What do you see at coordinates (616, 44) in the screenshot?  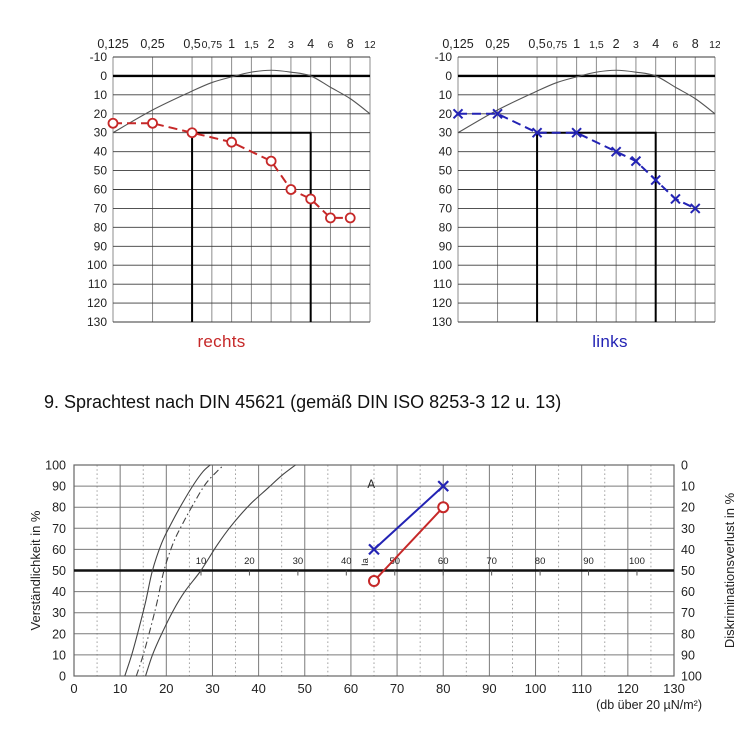 I see `svg-text: 2` at bounding box center [616, 44].